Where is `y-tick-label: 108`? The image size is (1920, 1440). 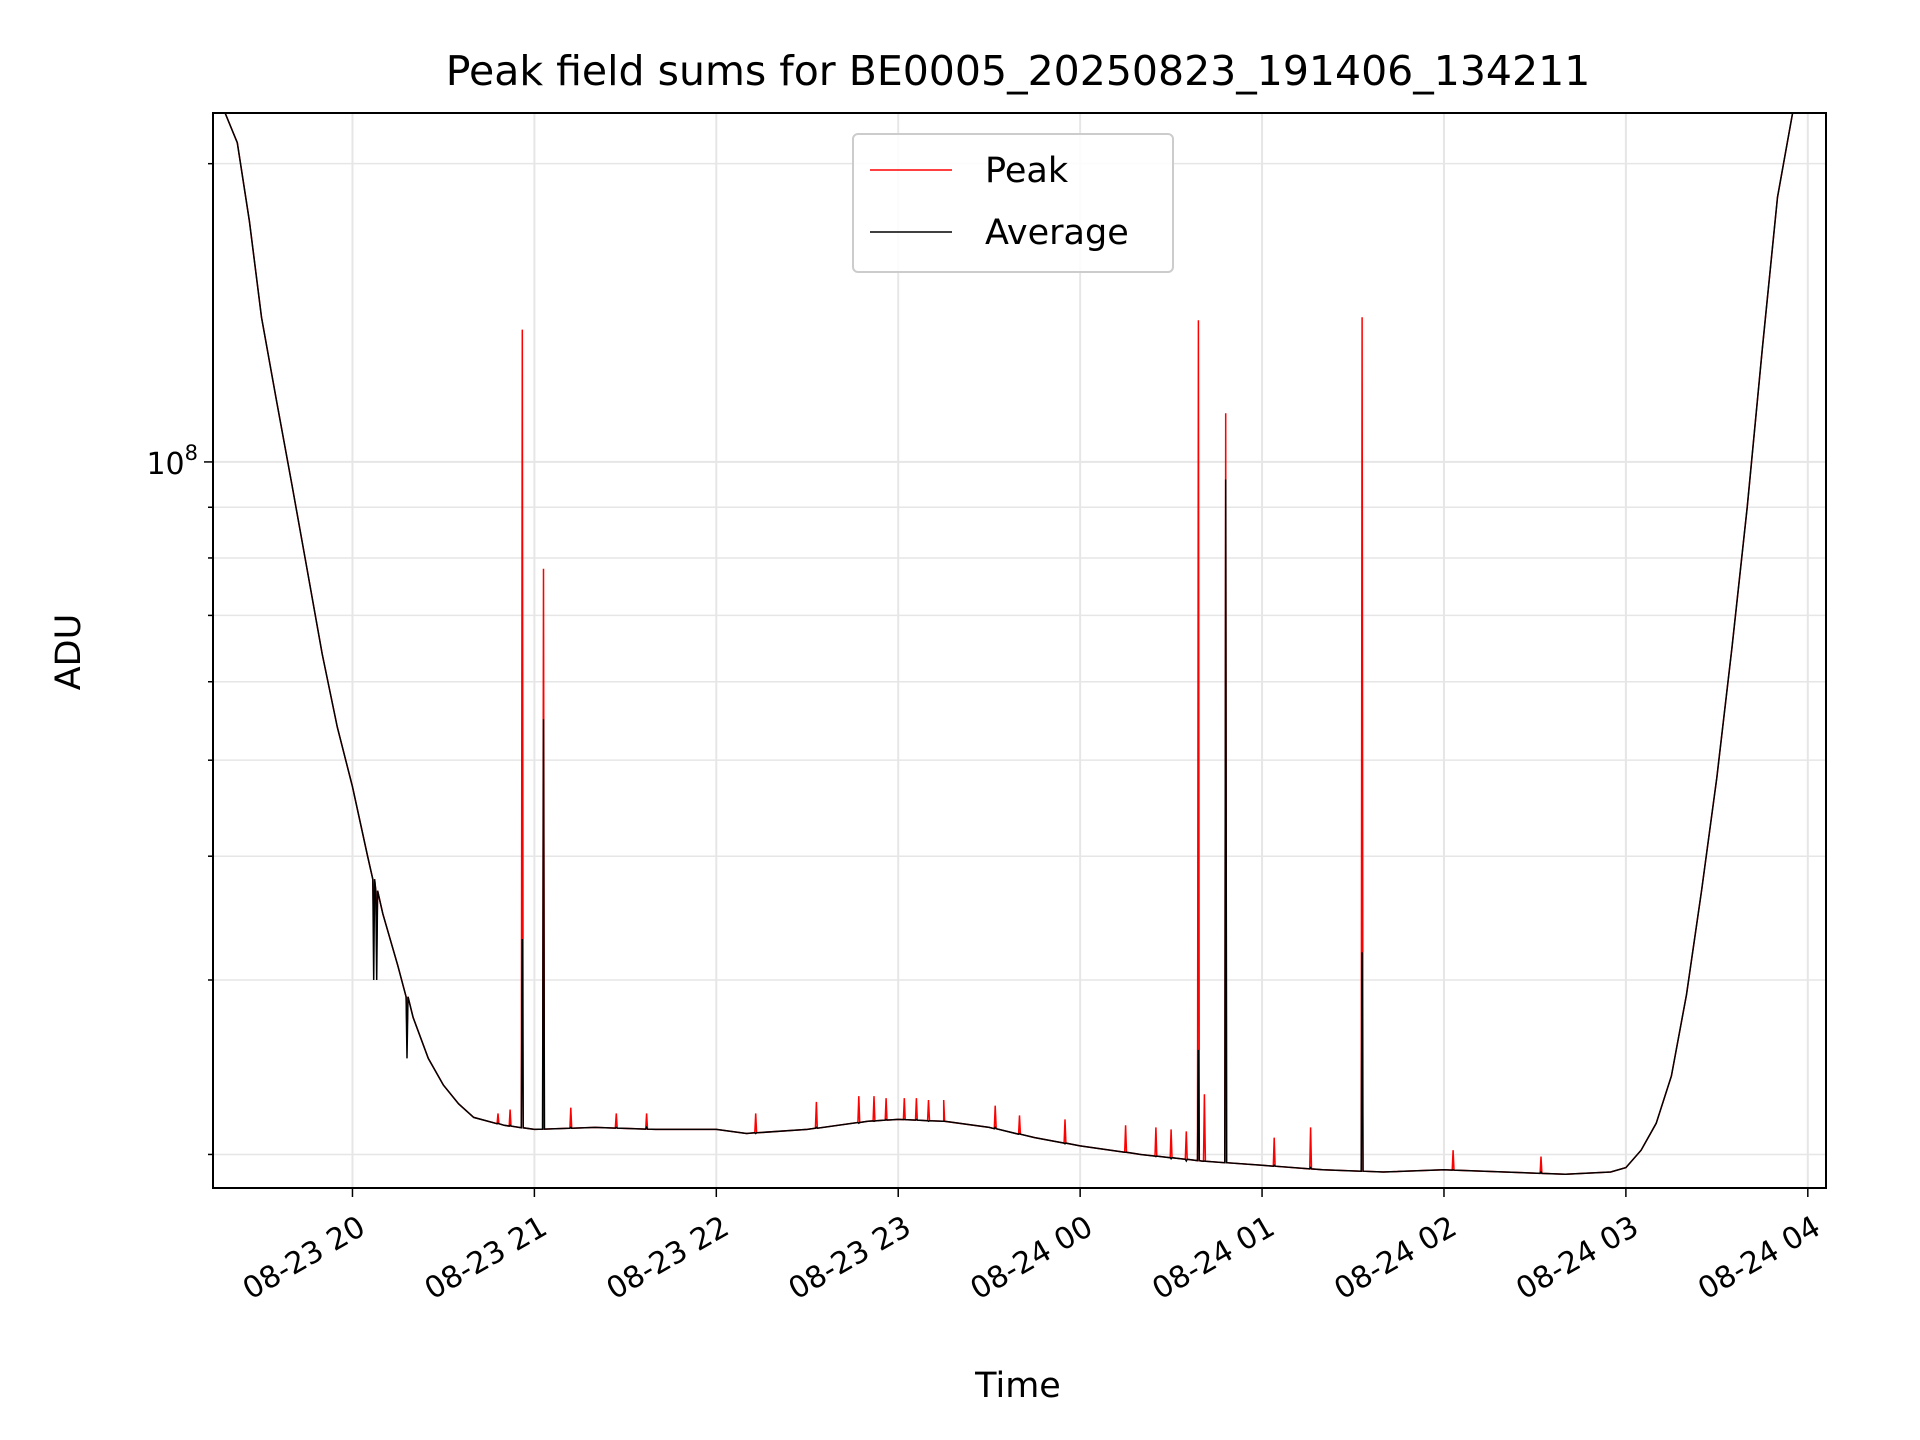 y-tick-label: 108 is located at coordinates (172, 461).